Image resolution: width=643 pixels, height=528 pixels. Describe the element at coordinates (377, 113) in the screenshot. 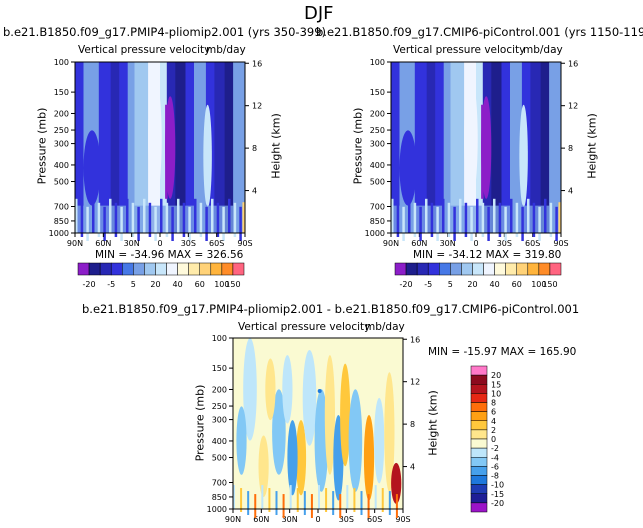

I see `y-tick-label: 200` at that location.